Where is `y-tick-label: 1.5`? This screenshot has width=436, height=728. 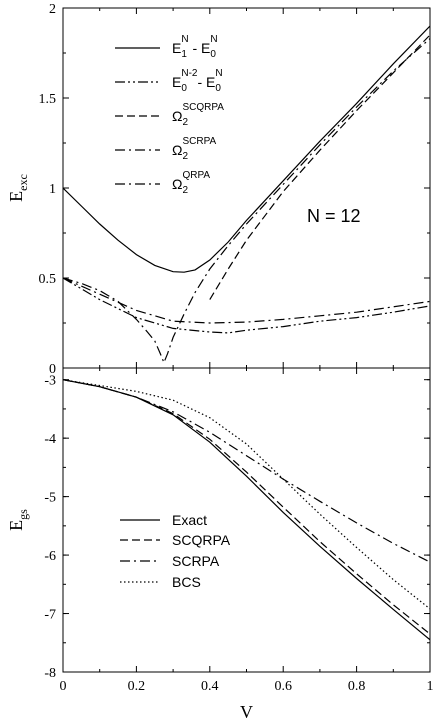 y-tick-label: 1.5 is located at coordinates (48, 99).